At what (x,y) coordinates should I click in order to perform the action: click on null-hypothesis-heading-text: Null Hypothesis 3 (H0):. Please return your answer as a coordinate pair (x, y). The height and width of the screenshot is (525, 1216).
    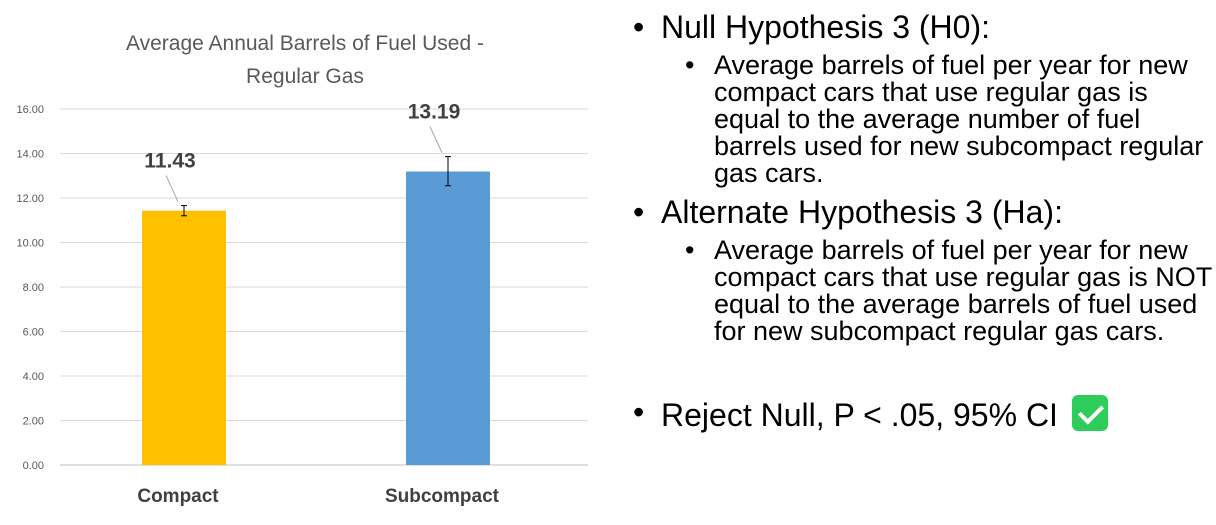
    Looking at the image, I should click on (825, 27).